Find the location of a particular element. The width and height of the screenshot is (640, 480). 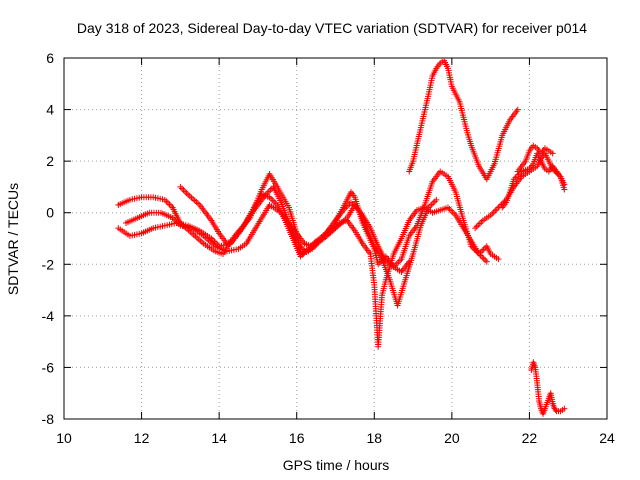

x-tick-label: 24 is located at coordinates (607, 438).